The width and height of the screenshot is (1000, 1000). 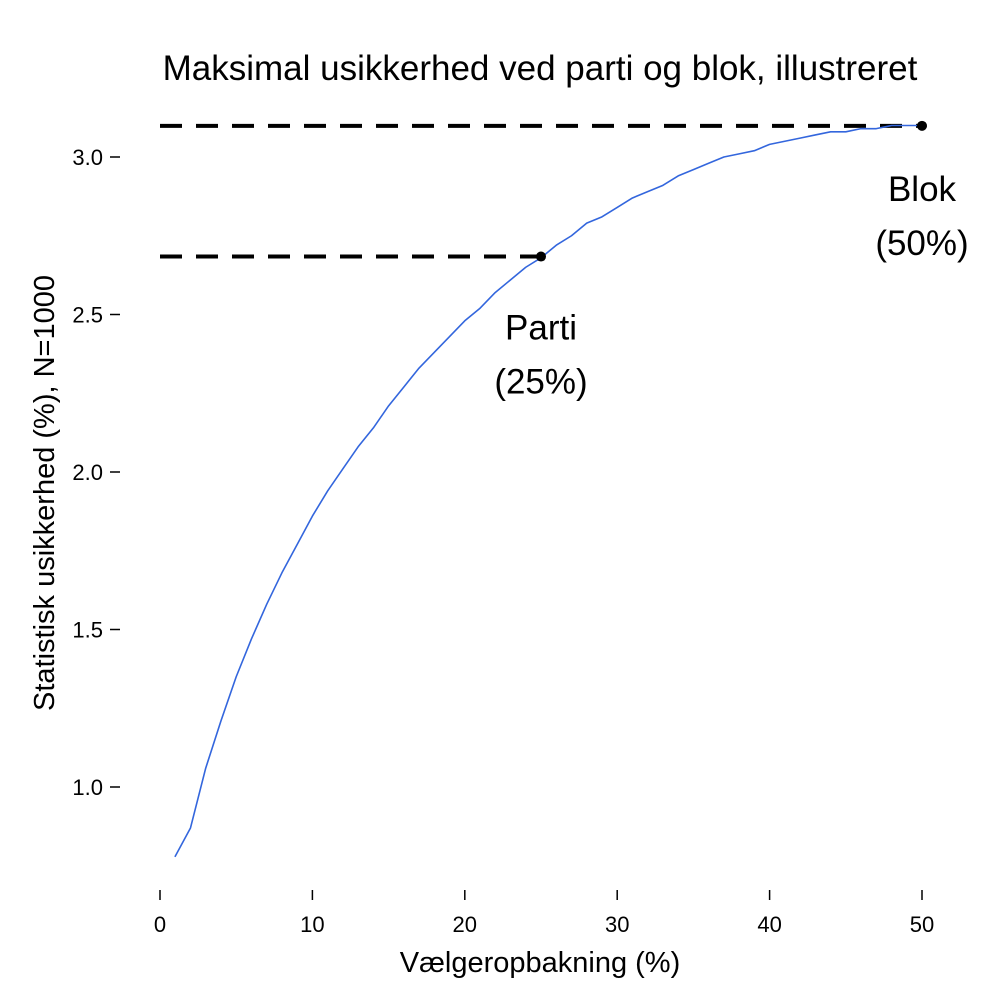 I want to click on annotation-label: Blok (50%), so click(x=921, y=216).